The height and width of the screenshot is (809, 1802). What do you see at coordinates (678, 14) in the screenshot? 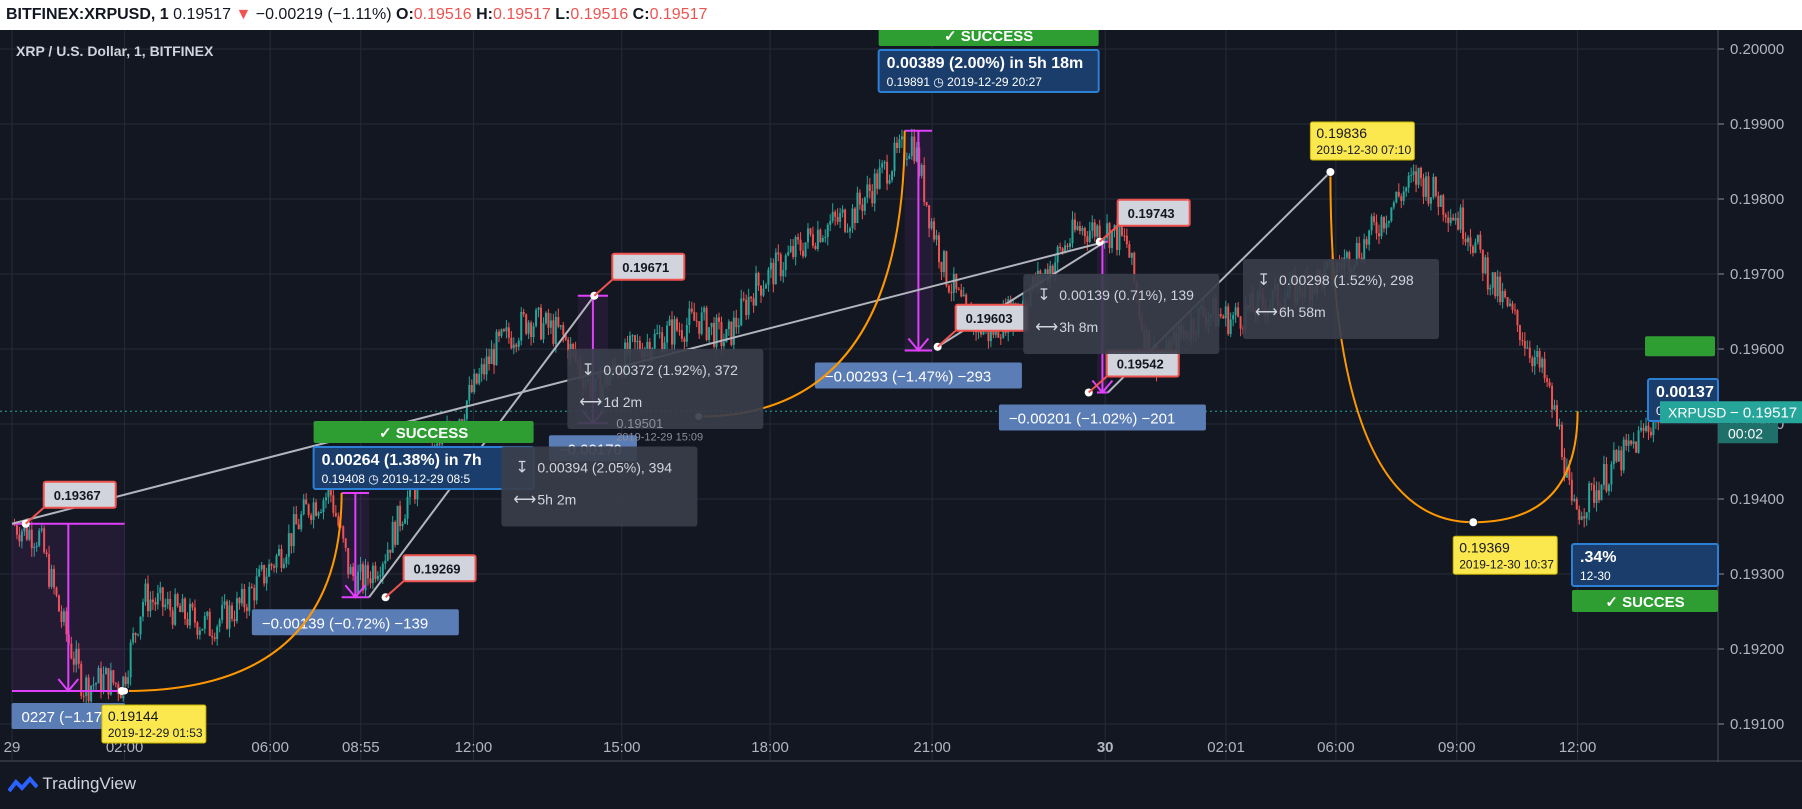
I see `close-value: 0.19517` at bounding box center [678, 14].